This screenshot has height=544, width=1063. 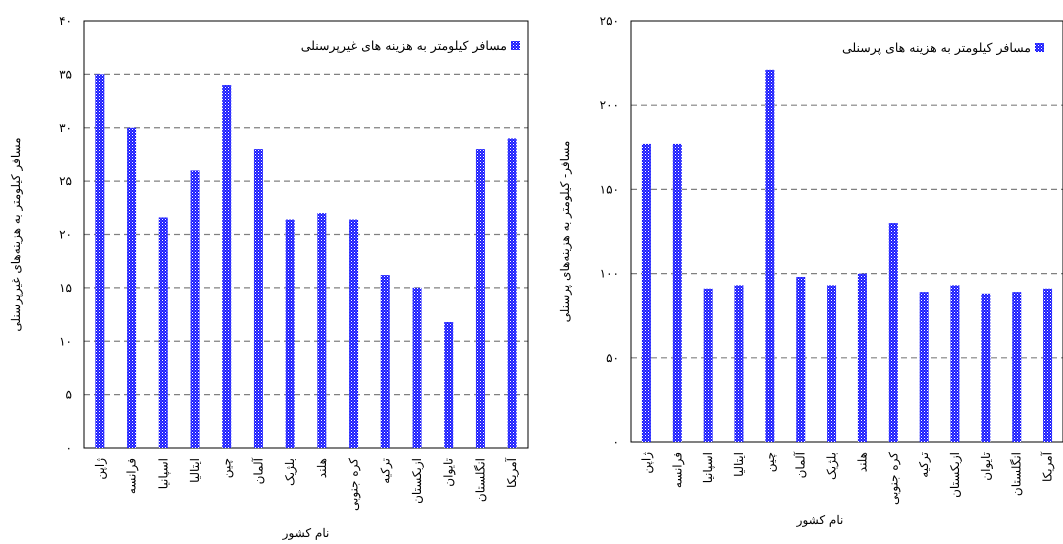 What do you see at coordinates (65, 128) in the screenshot?
I see `y-tick-label: ۳۰` at bounding box center [65, 128].